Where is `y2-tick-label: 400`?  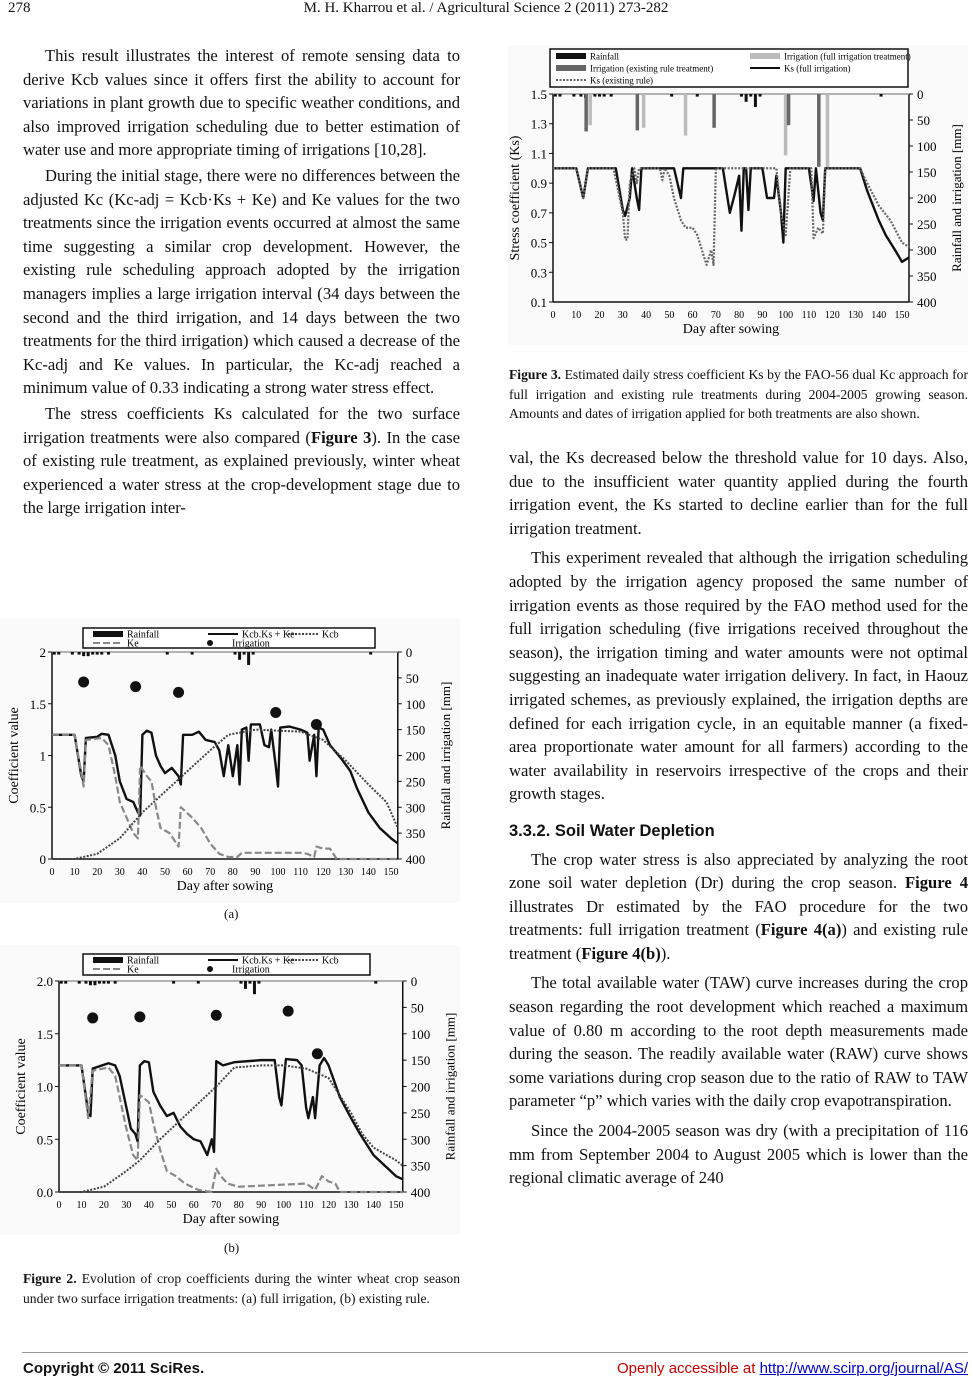
y2-tick-label: 400 is located at coordinates (421, 1192).